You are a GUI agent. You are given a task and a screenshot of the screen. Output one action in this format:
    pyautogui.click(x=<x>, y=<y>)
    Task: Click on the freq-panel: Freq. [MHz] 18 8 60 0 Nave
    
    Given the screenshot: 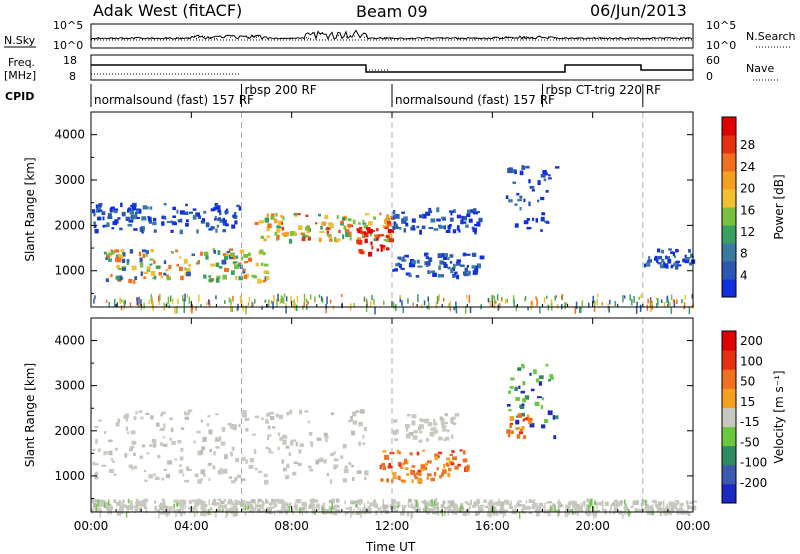 What is the action you would take?
    pyautogui.click(x=392, y=68)
    